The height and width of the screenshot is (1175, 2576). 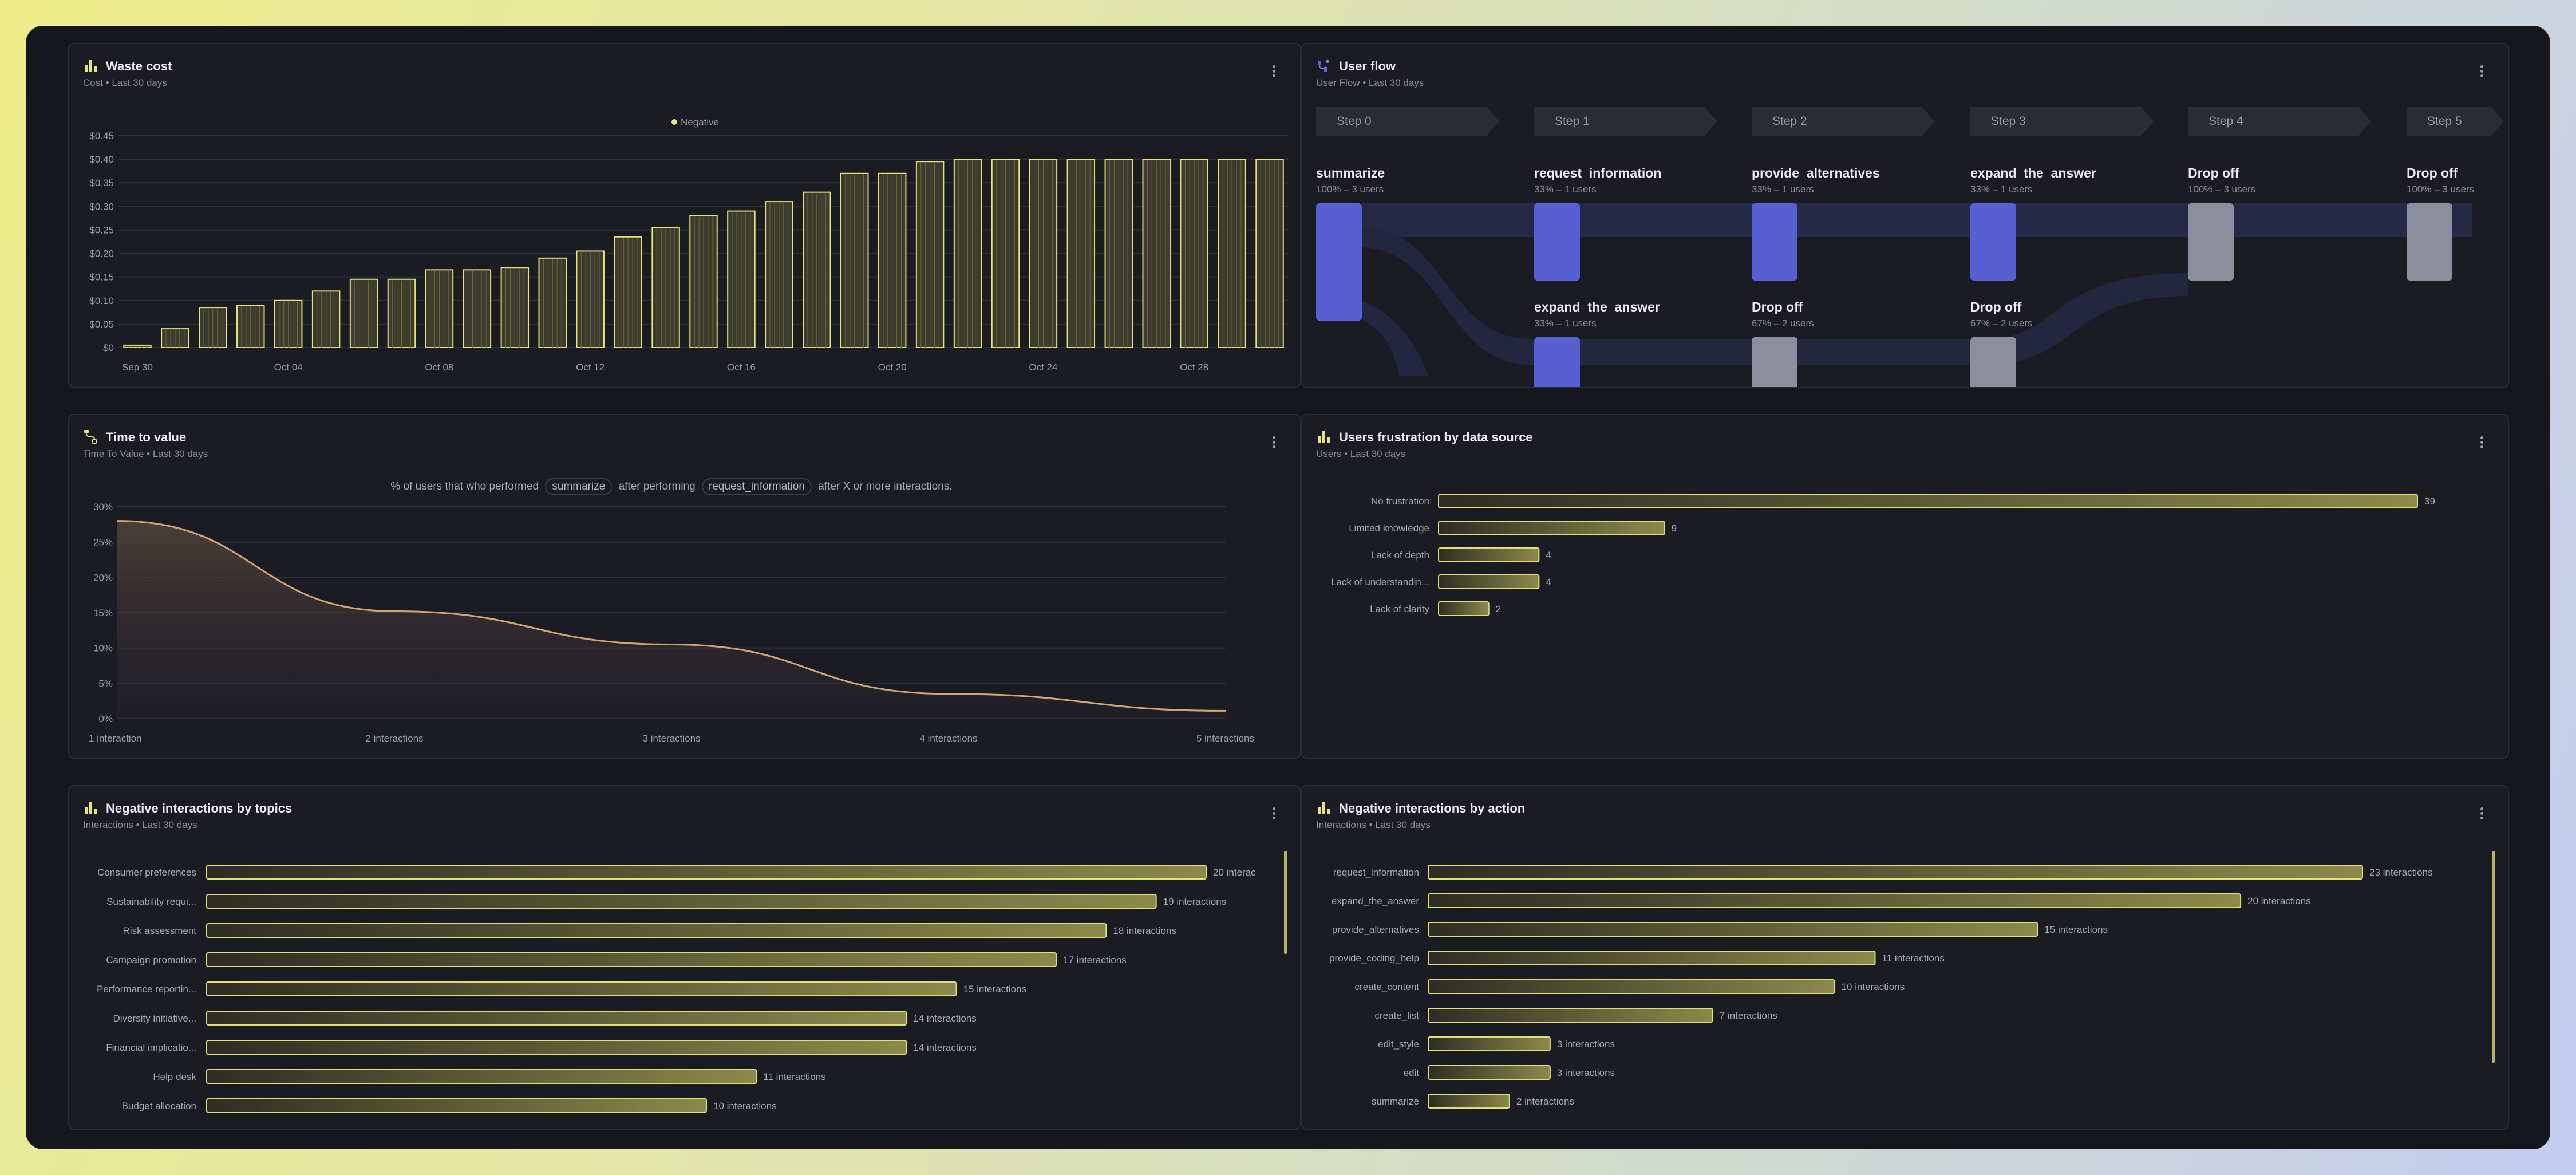 What do you see at coordinates (794, 1076) in the screenshot?
I see `value-label: 11 interactions` at bounding box center [794, 1076].